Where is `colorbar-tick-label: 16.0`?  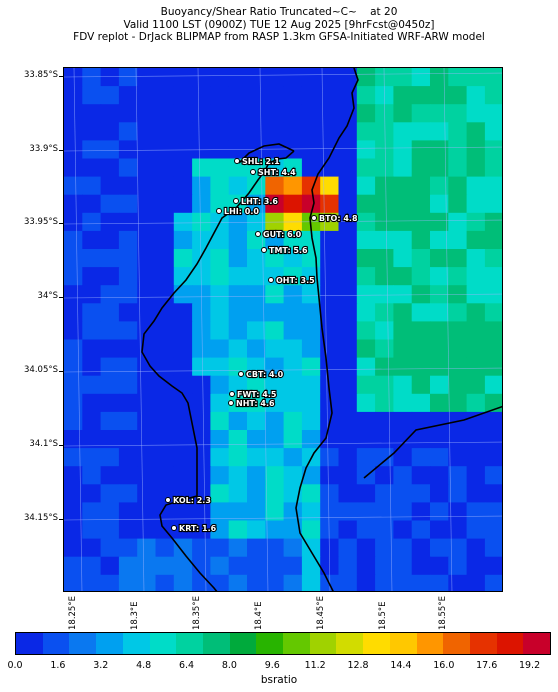 colorbar-tick-label: 16.0 is located at coordinates (444, 665).